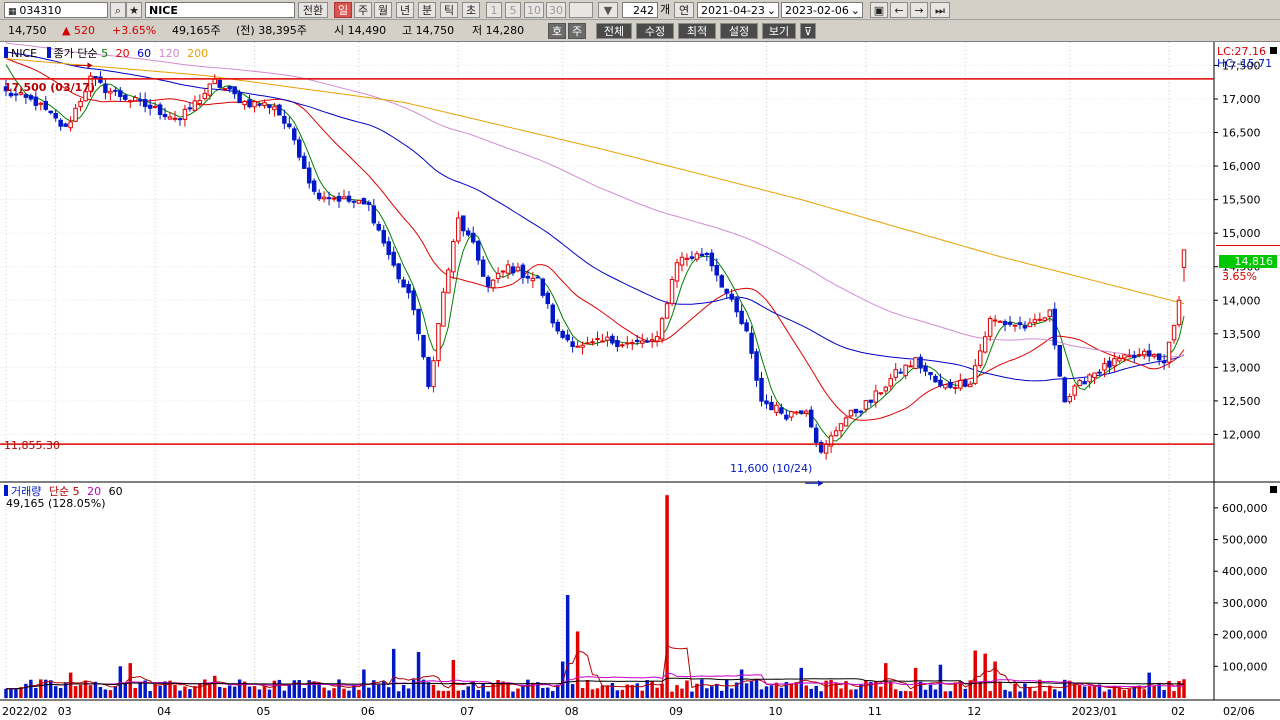 The image size is (1280, 720). I want to click on interval-1-button: 1, so click(494, 10).